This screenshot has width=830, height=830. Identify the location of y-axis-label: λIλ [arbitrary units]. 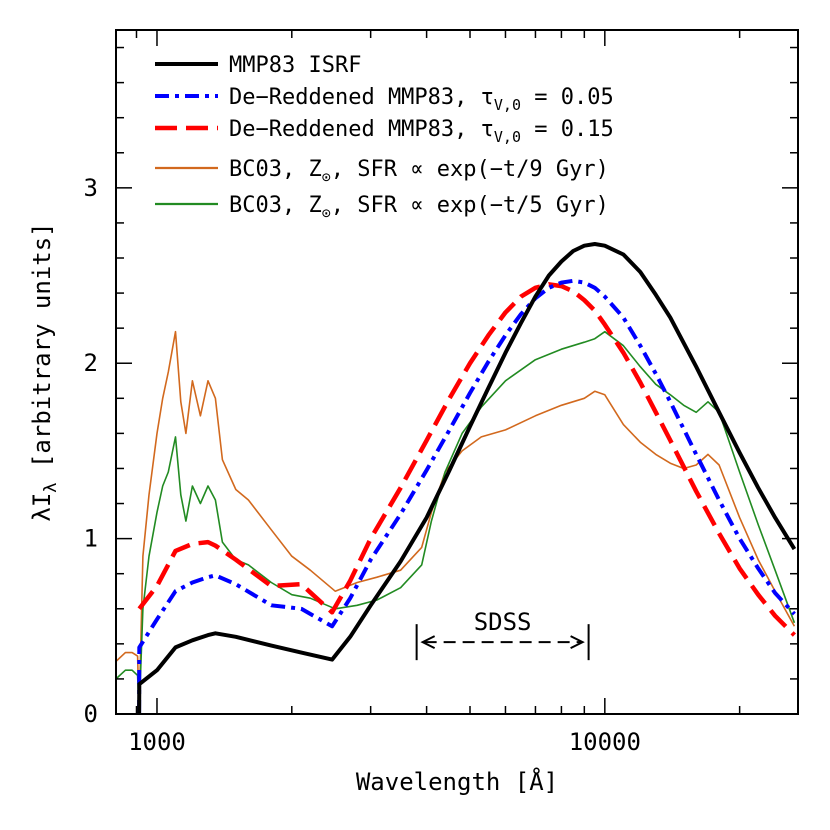
(44, 371).